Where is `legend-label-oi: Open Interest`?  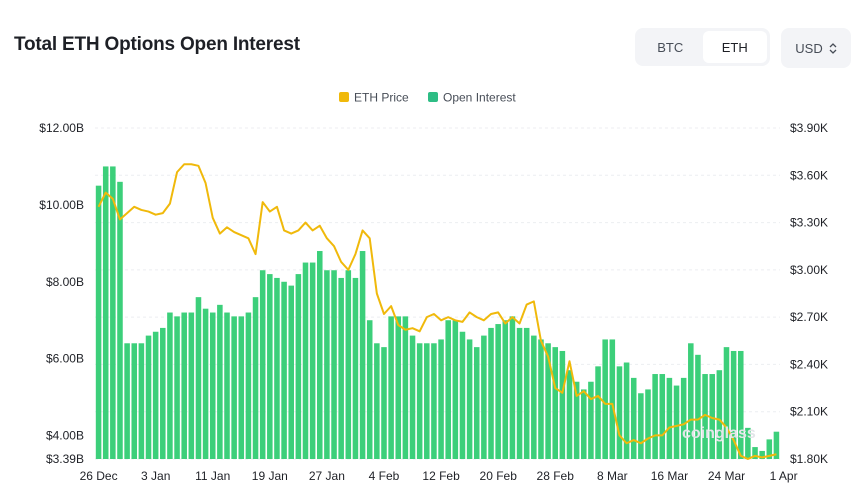
legend-label-oi: Open Interest is located at coordinates (479, 98).